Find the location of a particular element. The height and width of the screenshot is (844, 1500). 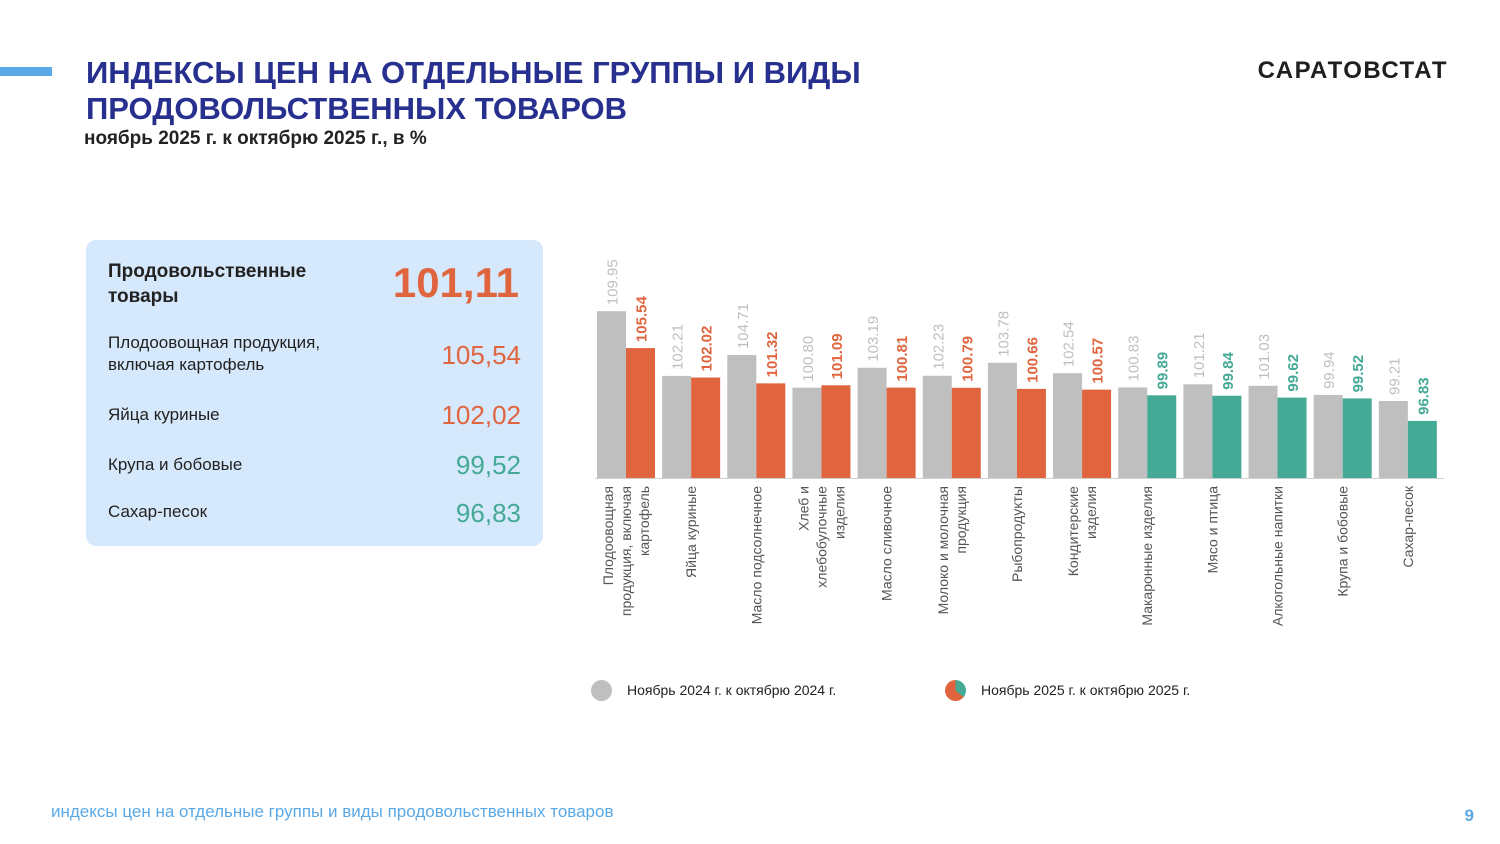

data-label-2024: 100.80 is located at coordinates (808, 359).